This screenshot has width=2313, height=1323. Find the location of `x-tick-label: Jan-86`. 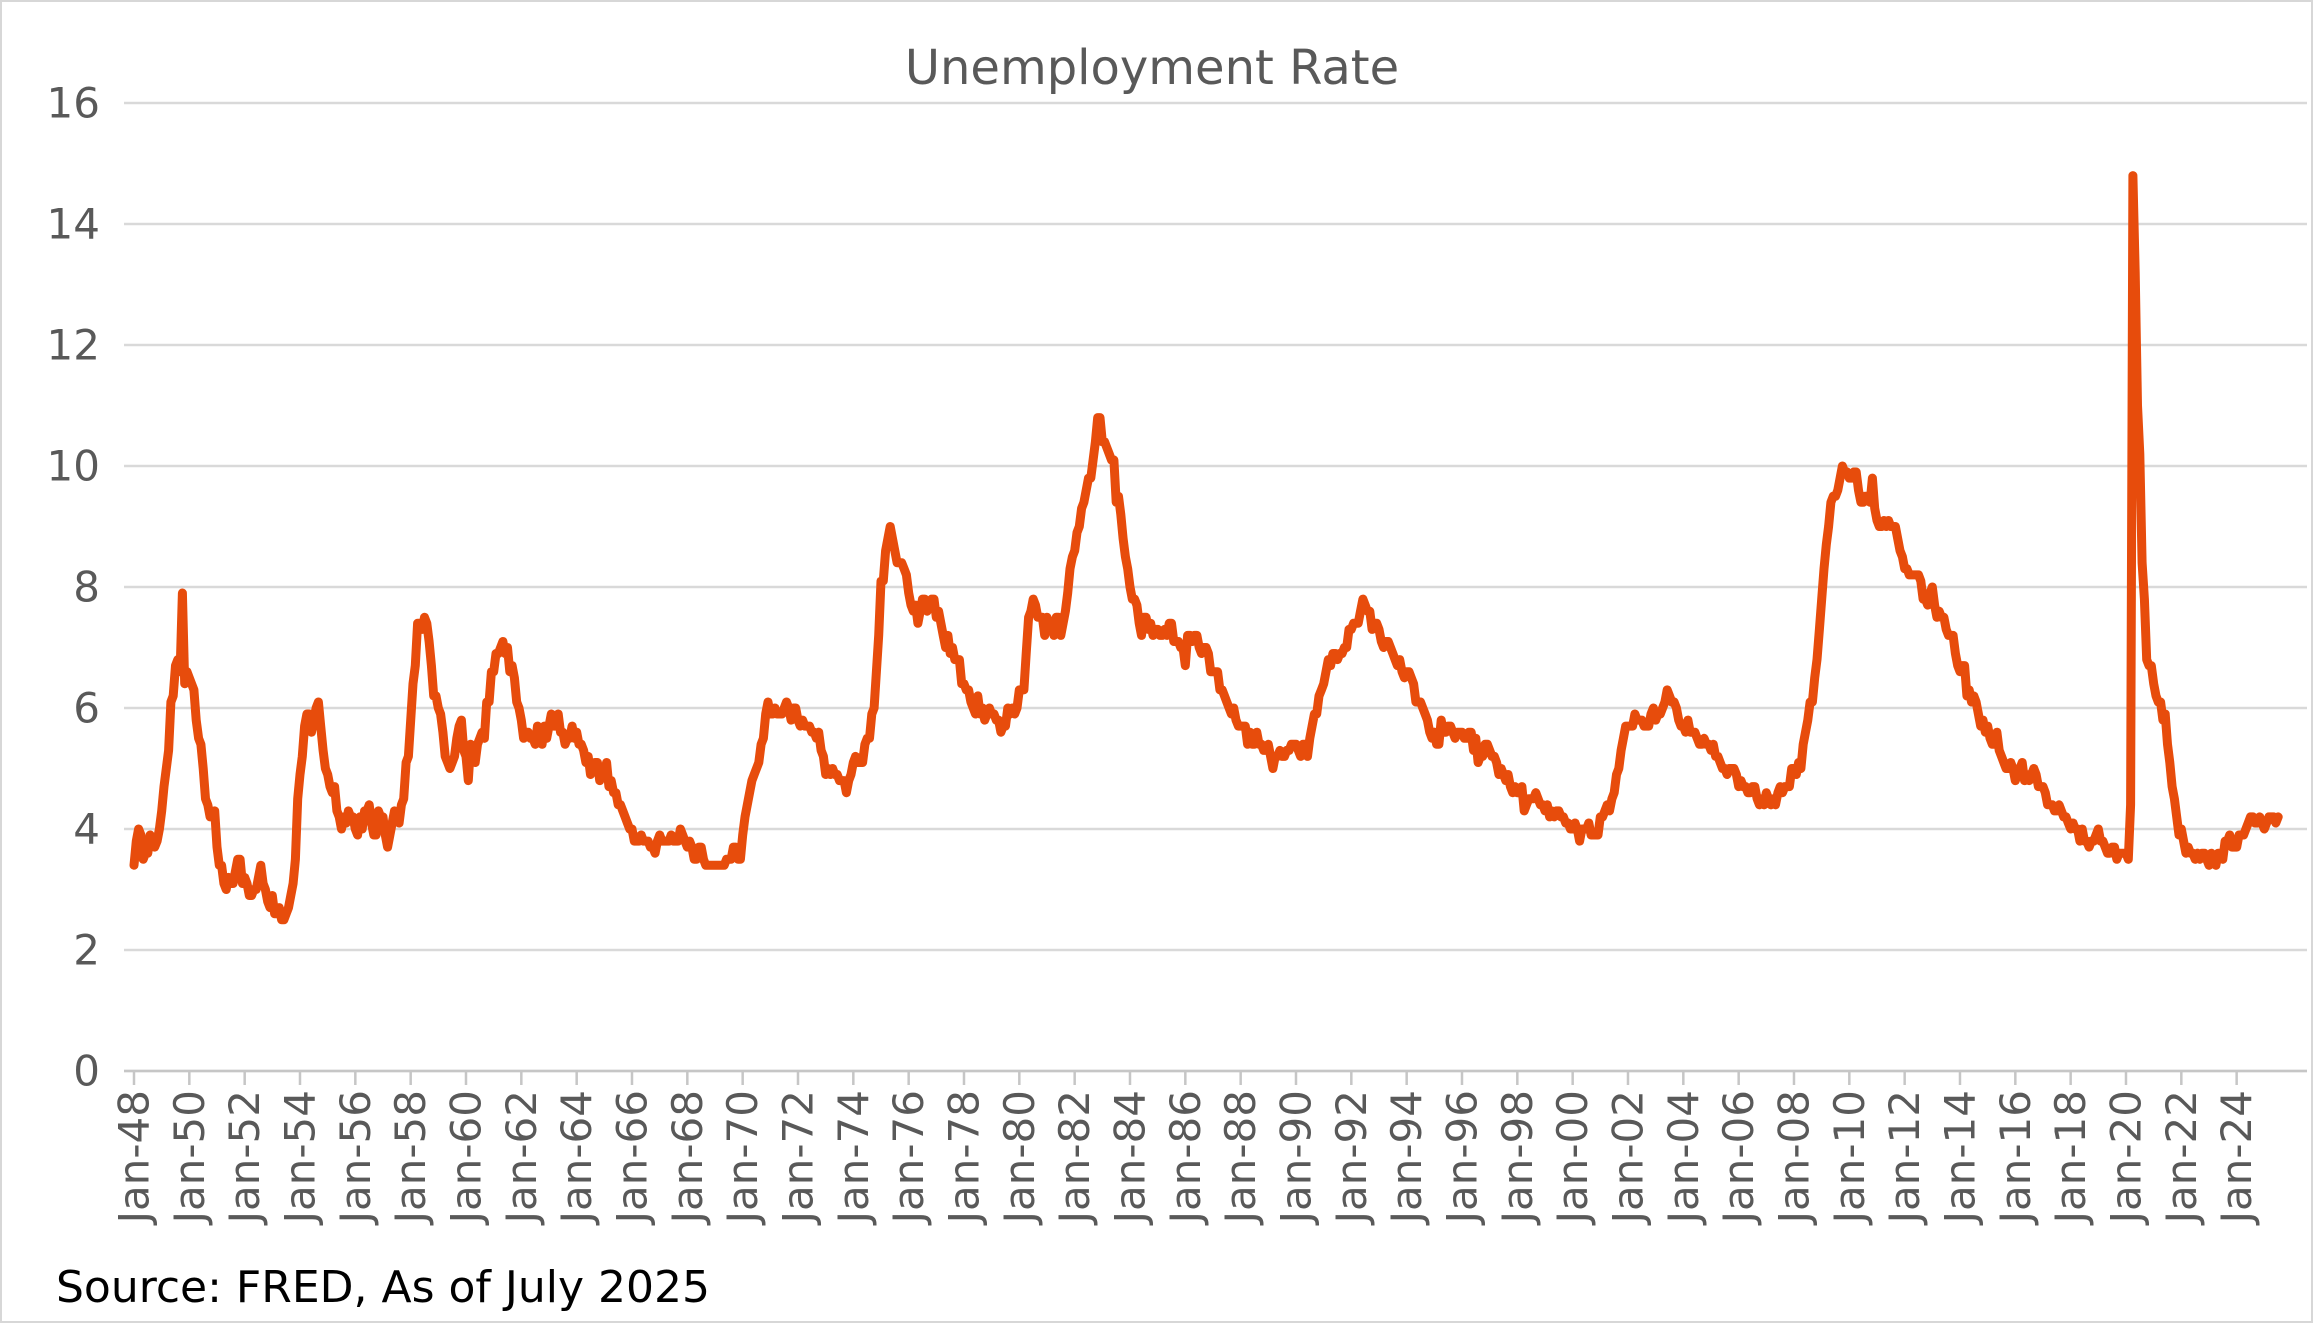

x-tick-label: Jan-86 is located at coordinates (1185, 1158).